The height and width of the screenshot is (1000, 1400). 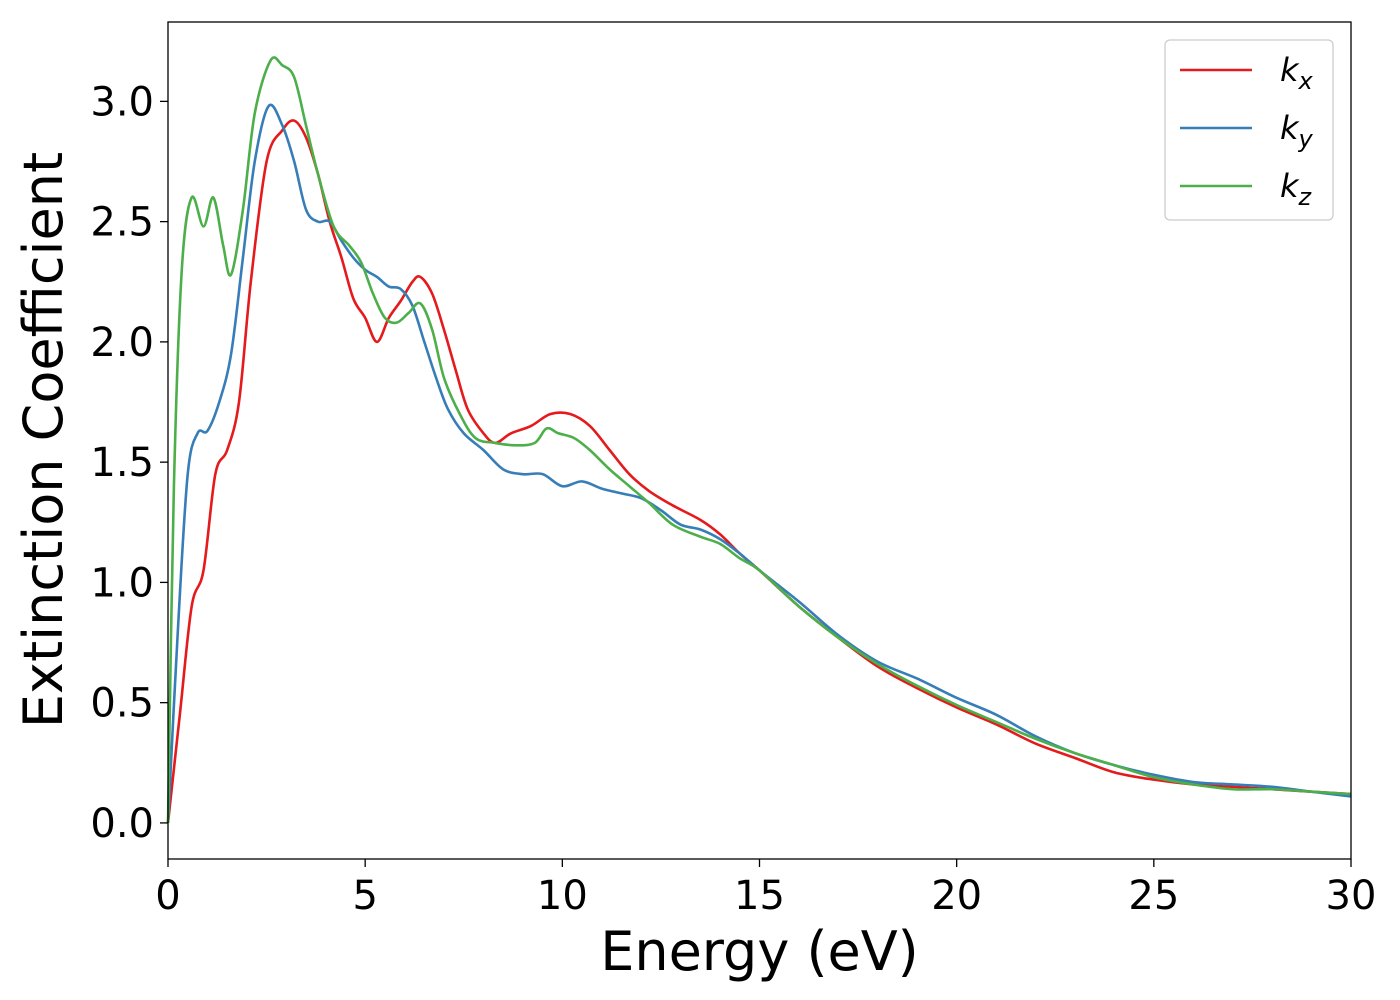 I want to click on legend: kx ky kz, so click(x=1249, y=130).